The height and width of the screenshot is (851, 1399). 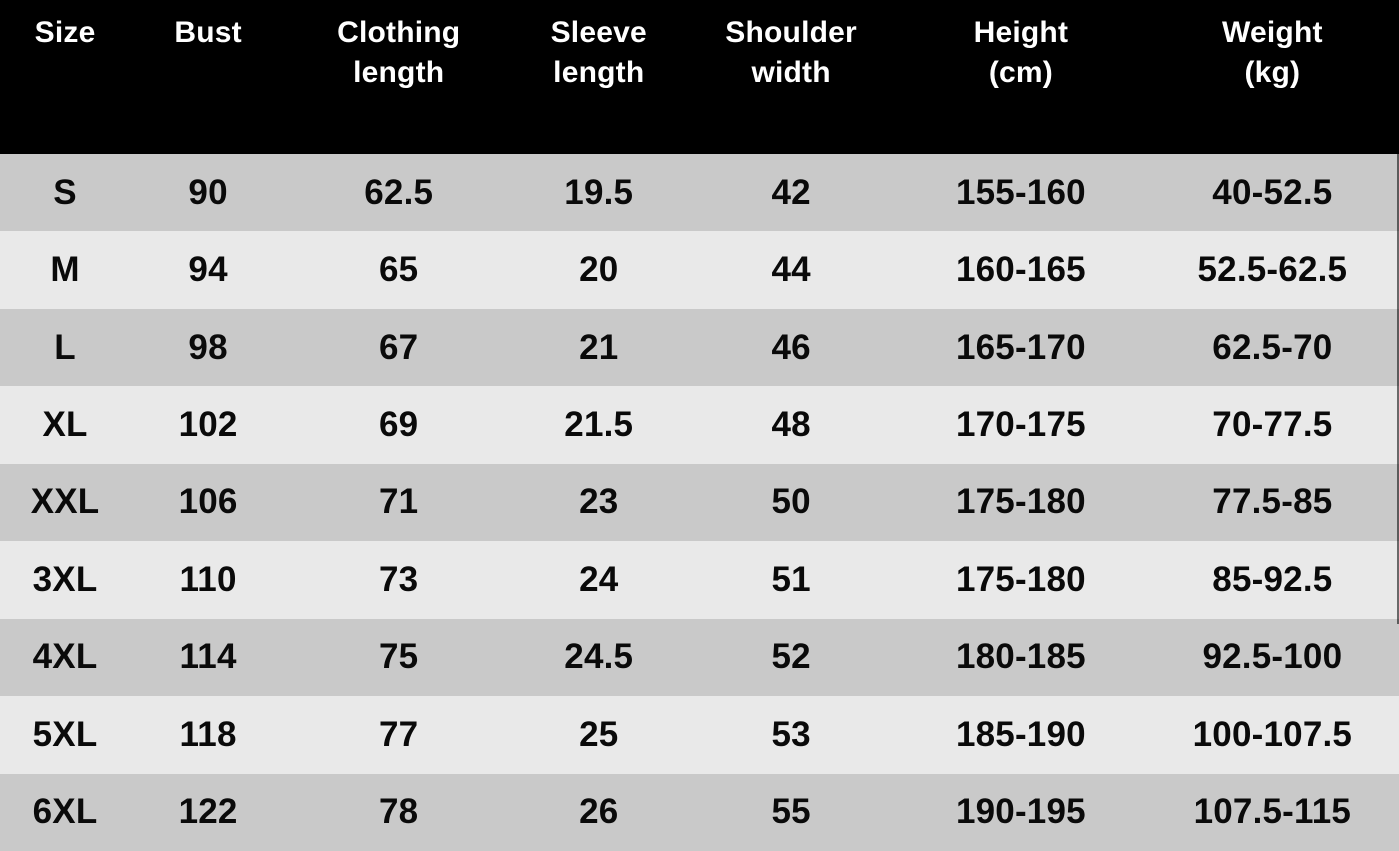 What do you see at coordinates (65, 734) in the screenshot?
I see `cell-size: 5XL` at bounding box center [65, 734].